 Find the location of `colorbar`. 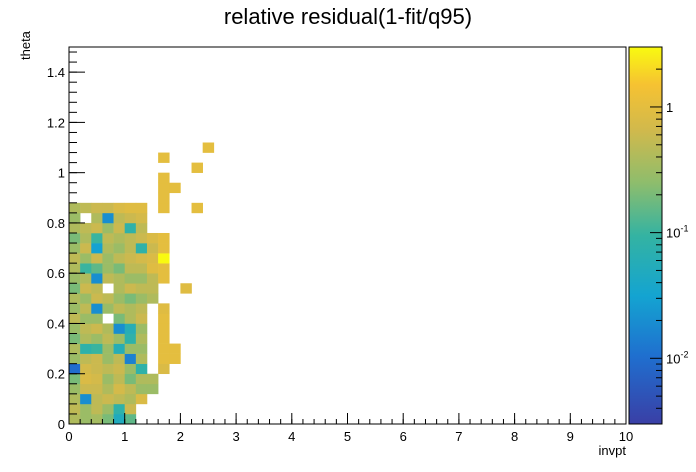

colorbar is located at coordinates (645, 235).